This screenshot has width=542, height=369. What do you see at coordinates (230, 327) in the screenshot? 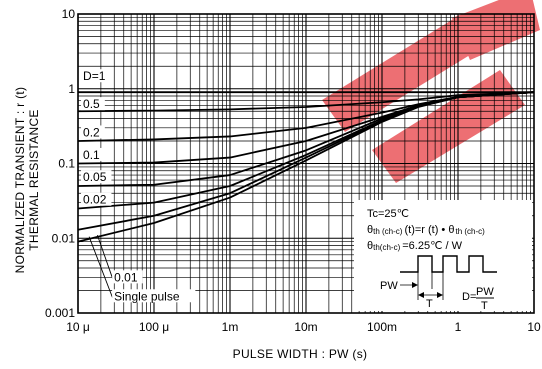
I see `x-tick-label: 1m` at bounding box center [230, 327].